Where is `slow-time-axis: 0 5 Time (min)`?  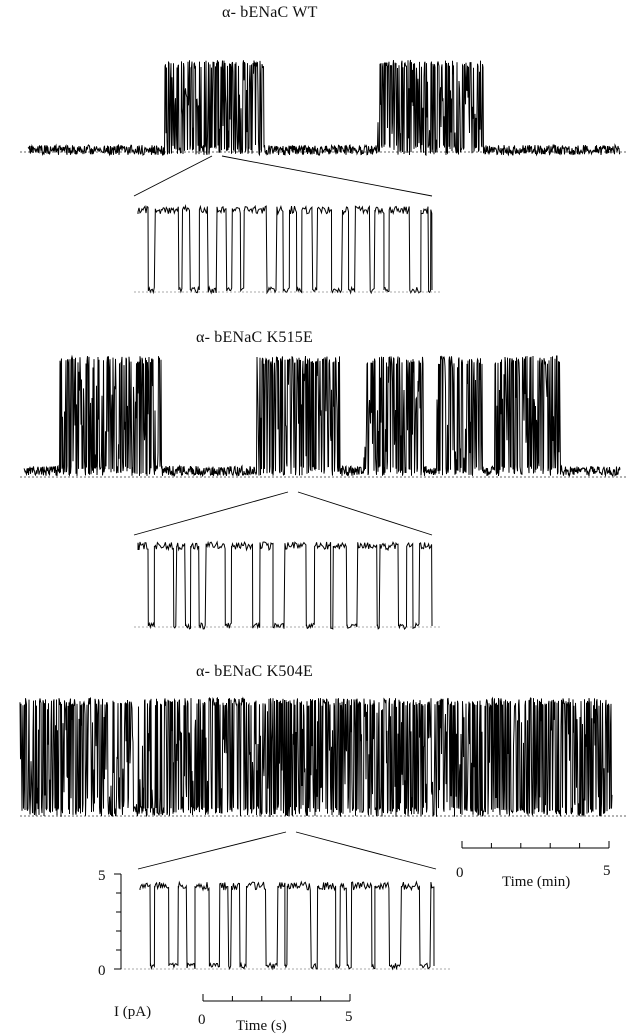
slow-time-axis: 0 5 Time (min) is located at coordinates (533, 865).